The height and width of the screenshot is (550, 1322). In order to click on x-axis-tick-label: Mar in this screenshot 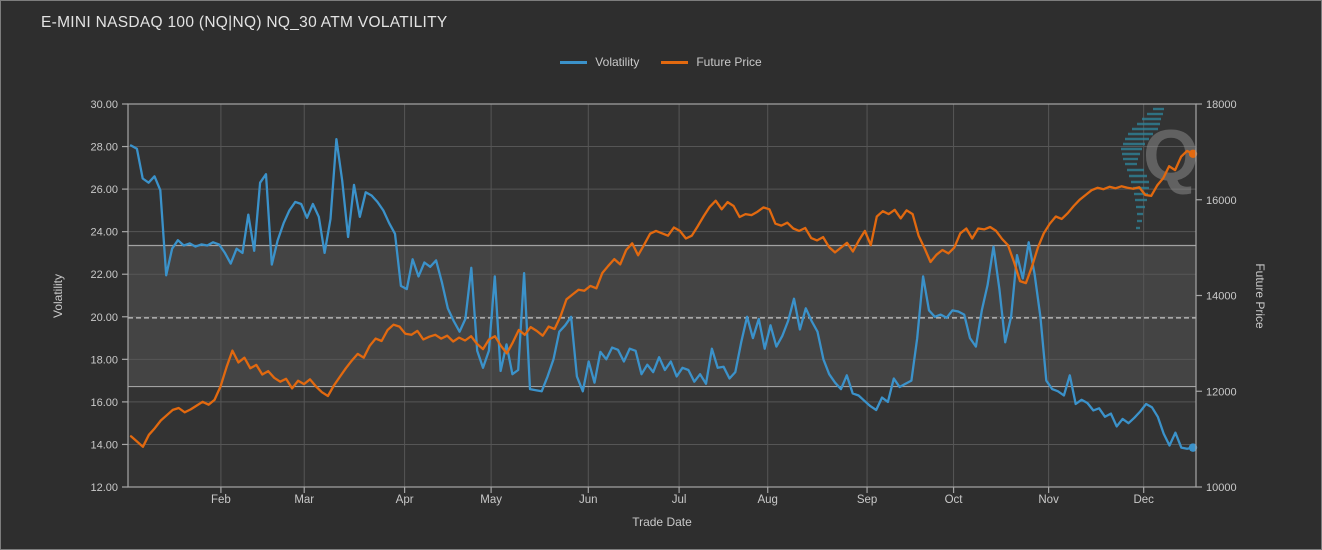, I will do `click(304, 500)`.